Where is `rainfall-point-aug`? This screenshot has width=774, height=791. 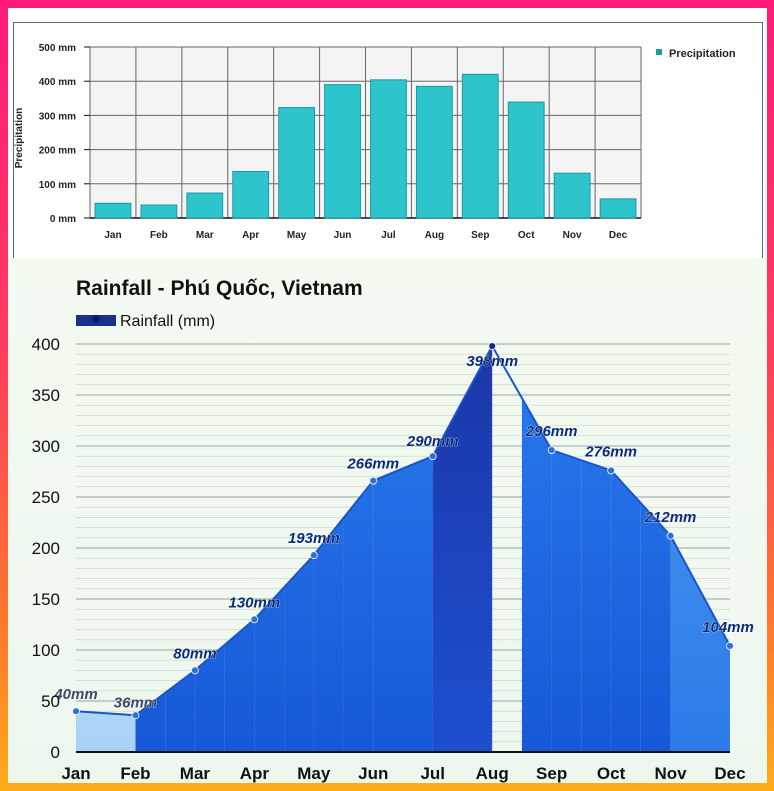
rainfall-point-aug is located at coordinates (492, 346).